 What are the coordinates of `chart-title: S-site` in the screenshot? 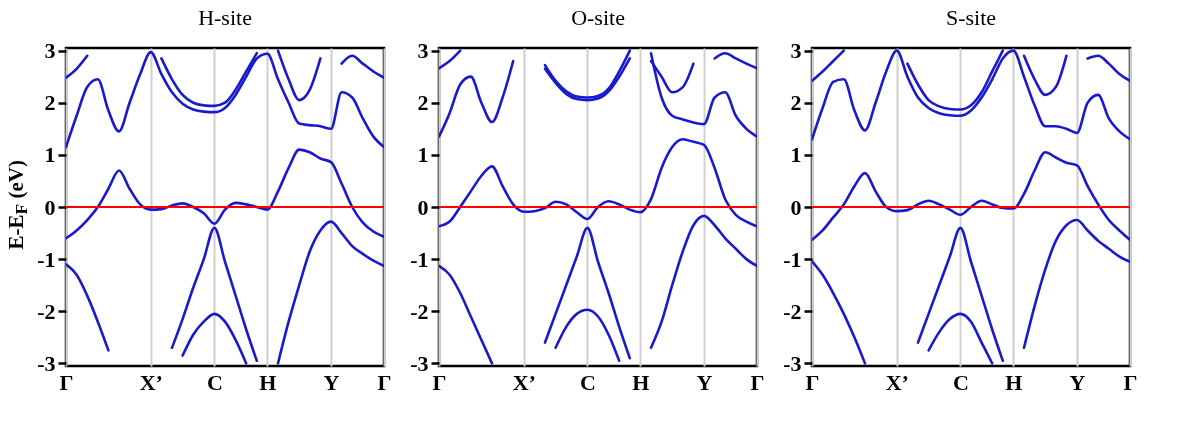 It's located at (971, 17).